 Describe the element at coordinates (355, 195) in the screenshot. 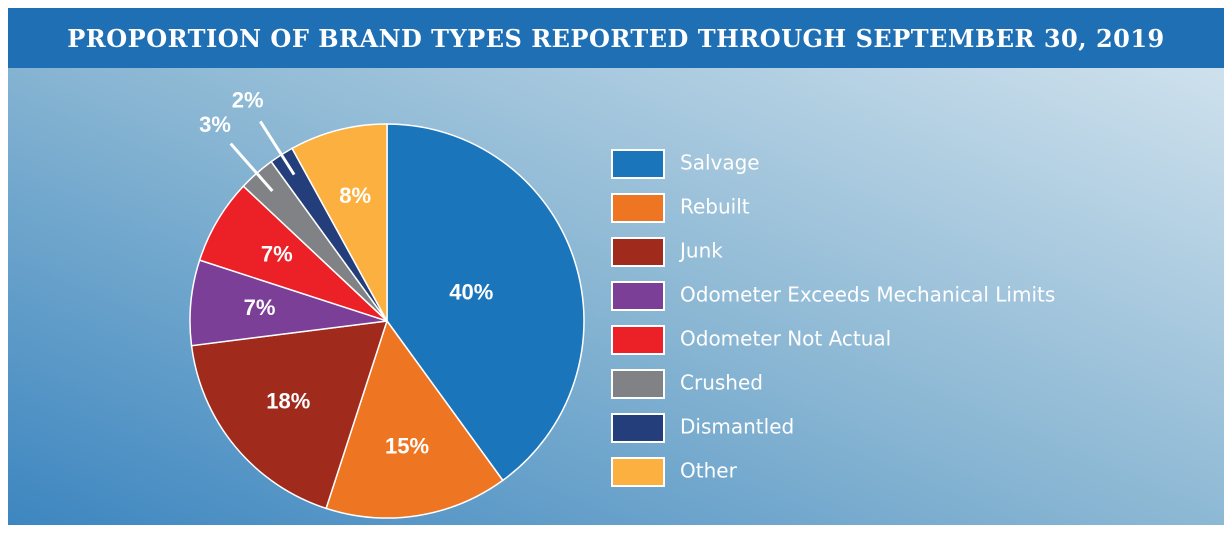

I see `data-label: 8%` at that location.